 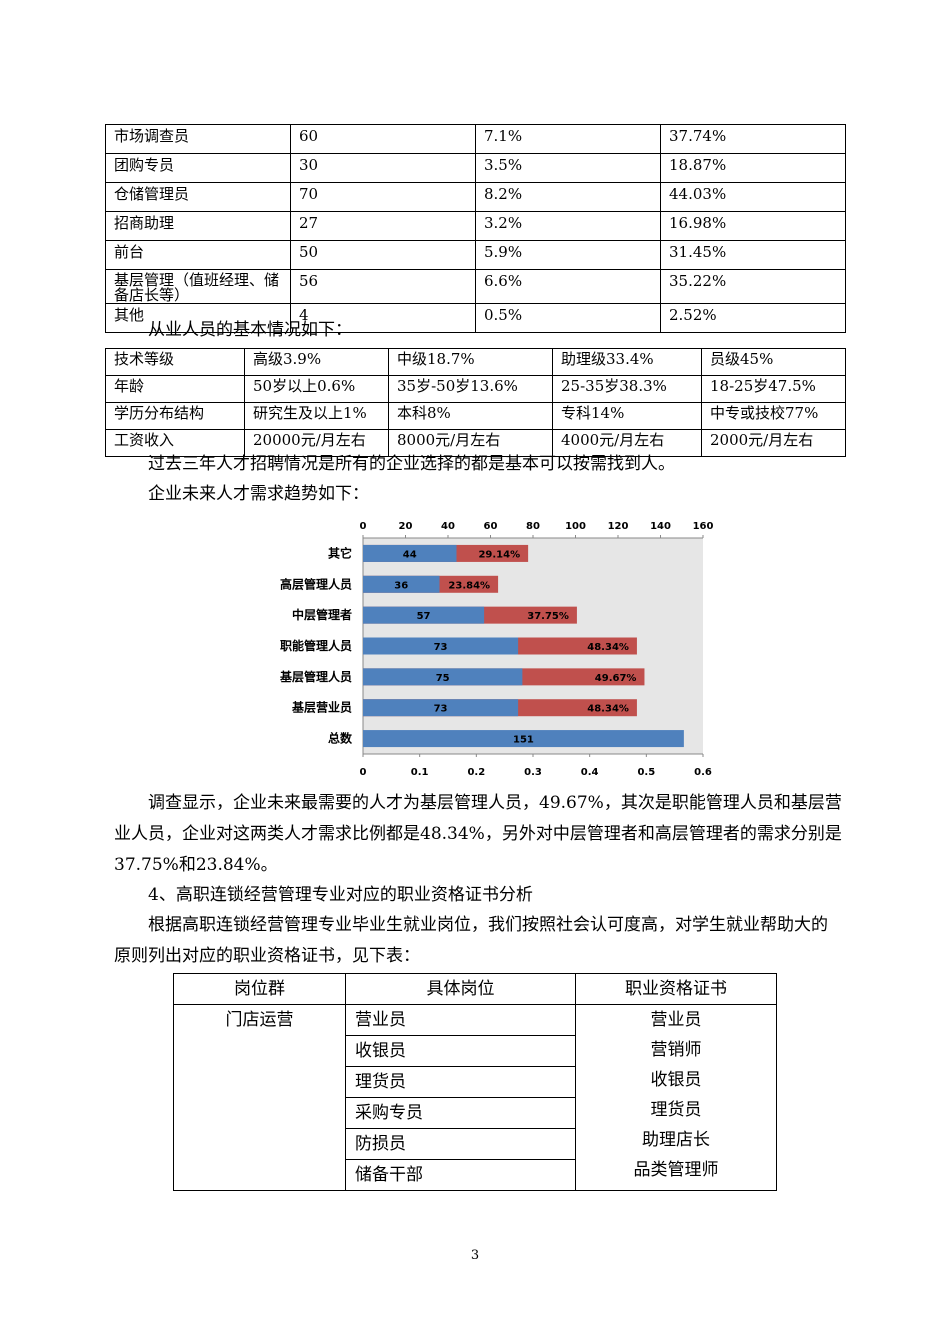 What do you see at coordinates (383, 168) in the screenshot?
I see `table-cell: 30` at bounding box center [383, 168].